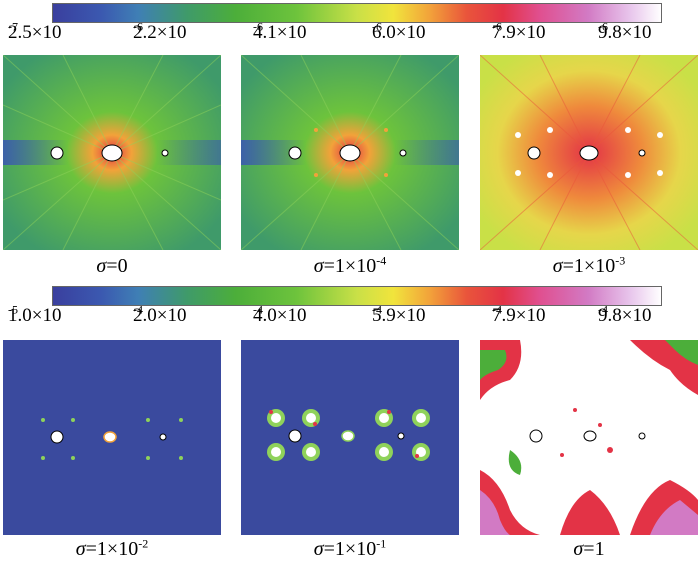  What do you see at coordinates (160, 314) in the screenshot?
I see `tick-label: 2.0×10 -4` at bounding box center [160, 314].